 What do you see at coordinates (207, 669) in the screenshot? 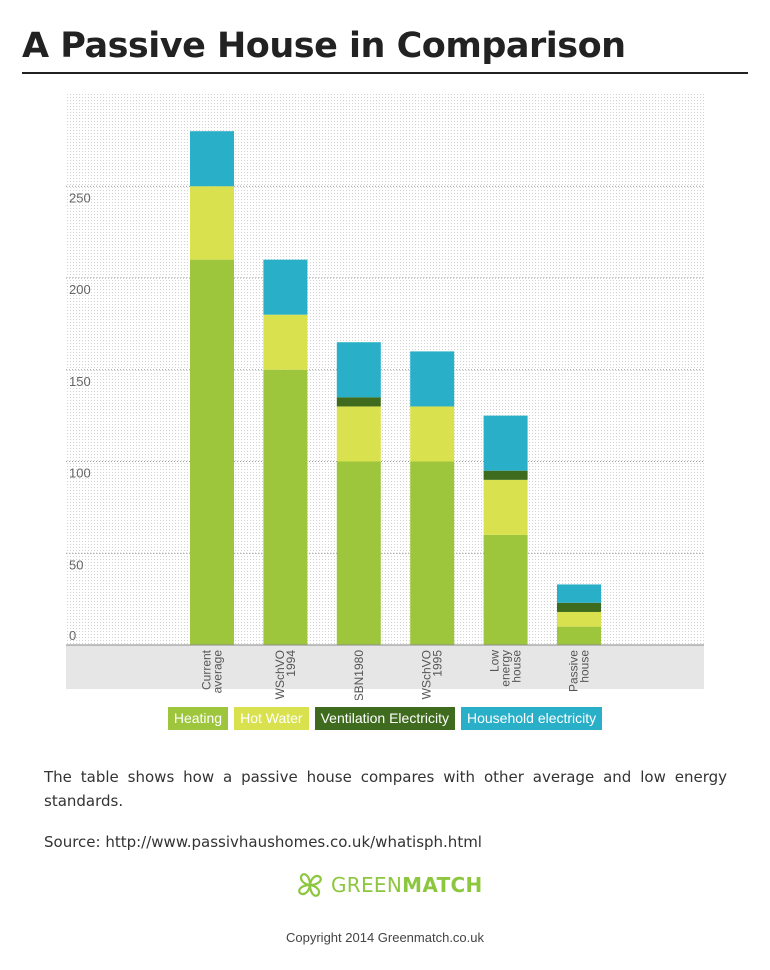
I see `x-tick-label-line: Current` at bounding box center [207, 669].